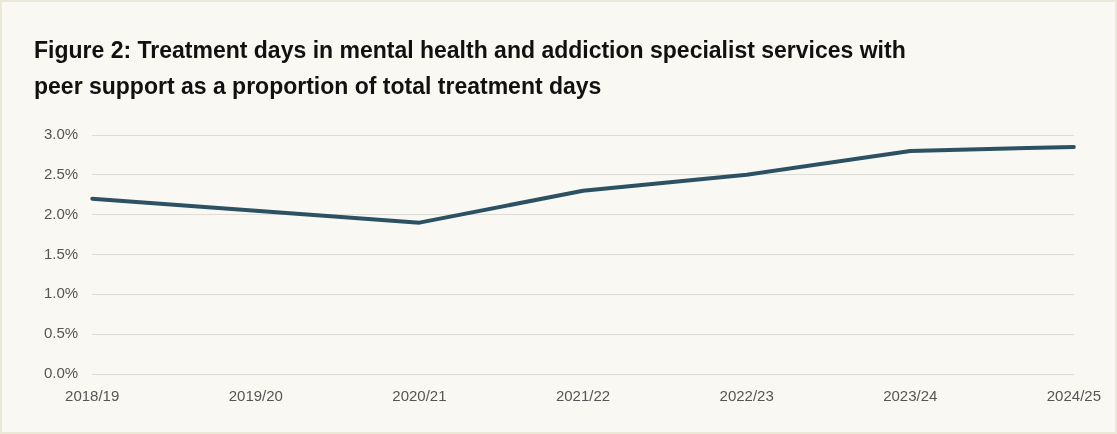 The width and height of the screenshot is (1117, 434). What do you see at coordinates (746, 396) in the screenshot?
I see `x-tick-label: 2022/23` at bounding box center [746, 396].